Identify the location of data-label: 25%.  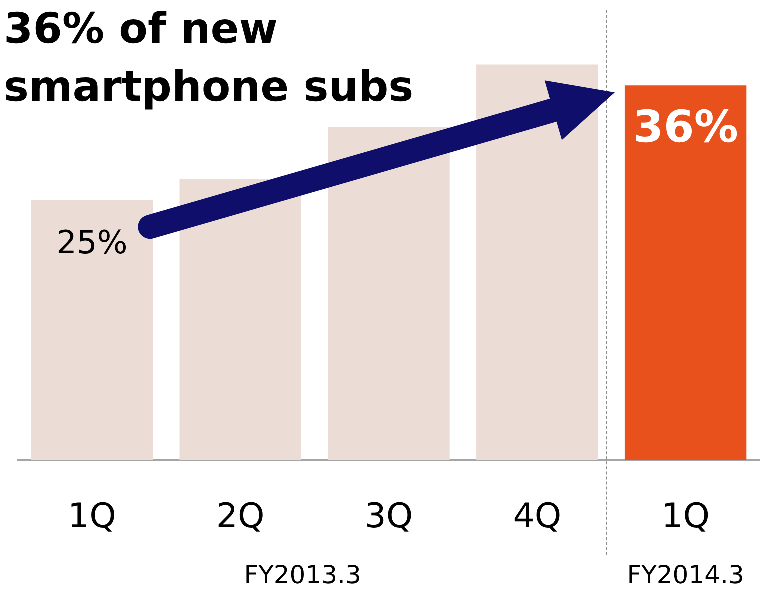
(92, 242).